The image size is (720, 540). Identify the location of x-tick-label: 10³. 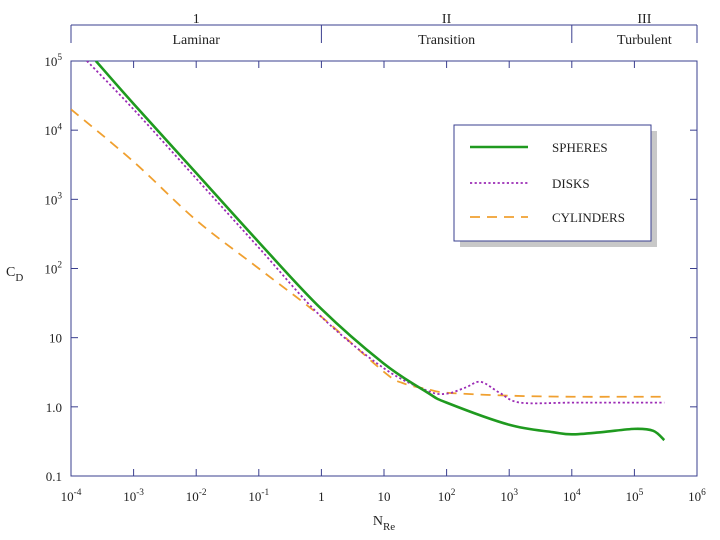
(509, 496).